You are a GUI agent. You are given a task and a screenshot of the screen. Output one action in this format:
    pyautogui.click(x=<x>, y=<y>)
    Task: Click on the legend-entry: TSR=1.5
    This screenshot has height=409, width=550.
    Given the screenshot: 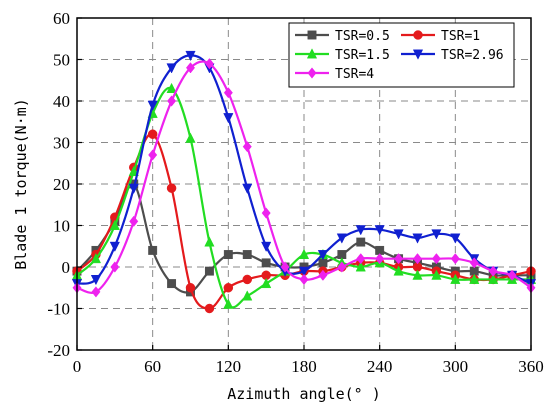 What is the action you would take?
    pyautogui.click(x=342, y=55)
    